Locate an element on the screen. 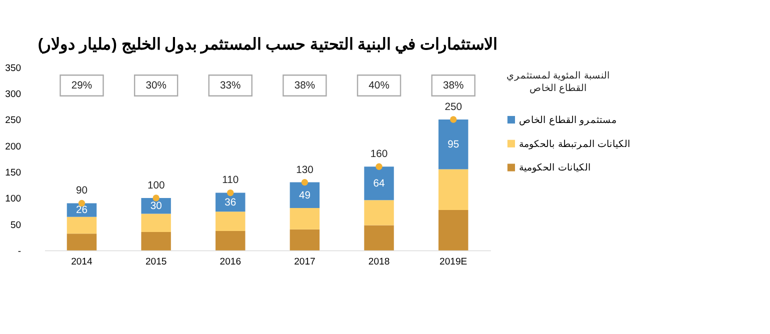  y-tick-label: 300 is located at coordinates (13, 94).